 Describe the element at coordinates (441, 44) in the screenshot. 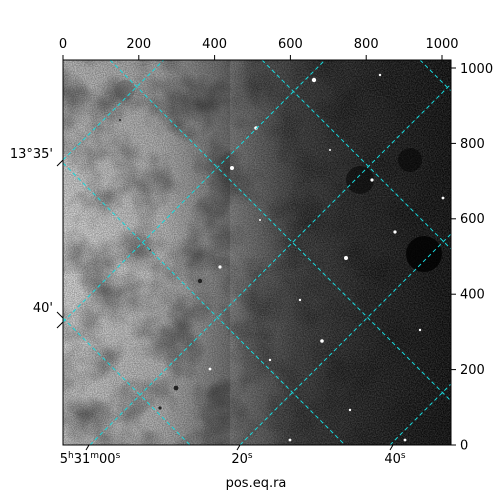

I see `top-tick-label: 1000` at that location.